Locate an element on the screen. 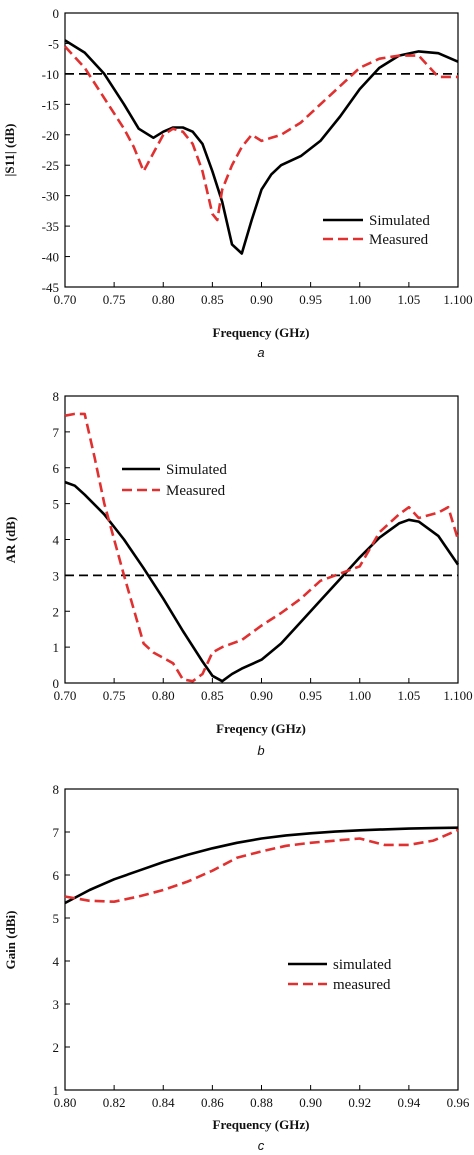  y-tick-label: -35 is located at coordinates (50, 226).